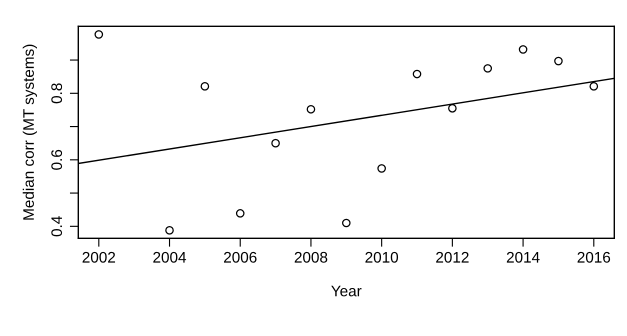 This screenshot has height=336, width=627. Describe the element at coordinates (381, 257) in the screenshot. I see `x-tick-label: 2010` at that location.